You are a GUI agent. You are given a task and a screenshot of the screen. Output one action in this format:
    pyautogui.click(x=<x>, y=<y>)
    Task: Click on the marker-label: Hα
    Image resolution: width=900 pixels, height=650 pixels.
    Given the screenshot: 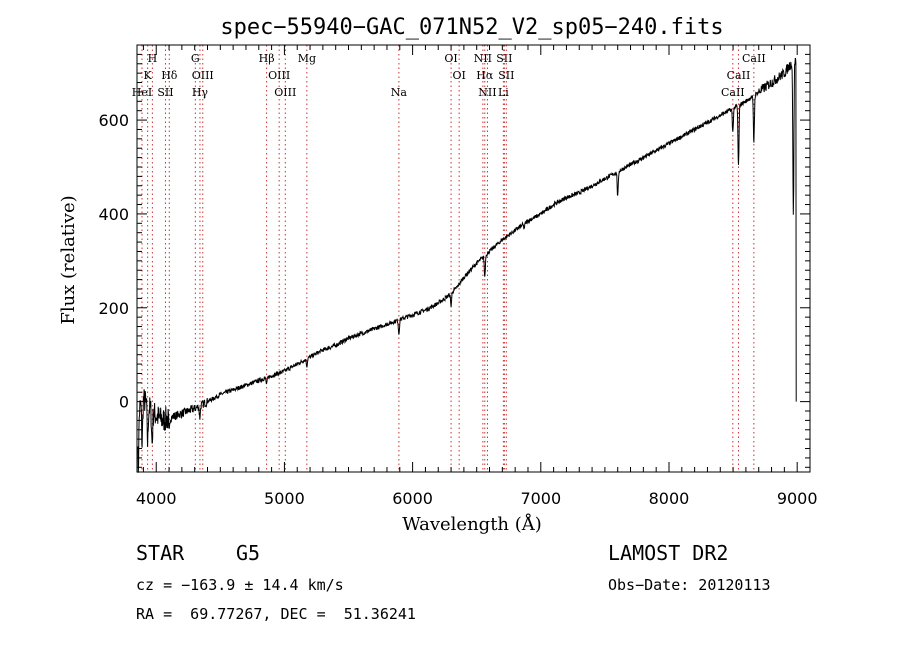 What is the action you would take?
    pyautogui.click(x=485, y=75)
    